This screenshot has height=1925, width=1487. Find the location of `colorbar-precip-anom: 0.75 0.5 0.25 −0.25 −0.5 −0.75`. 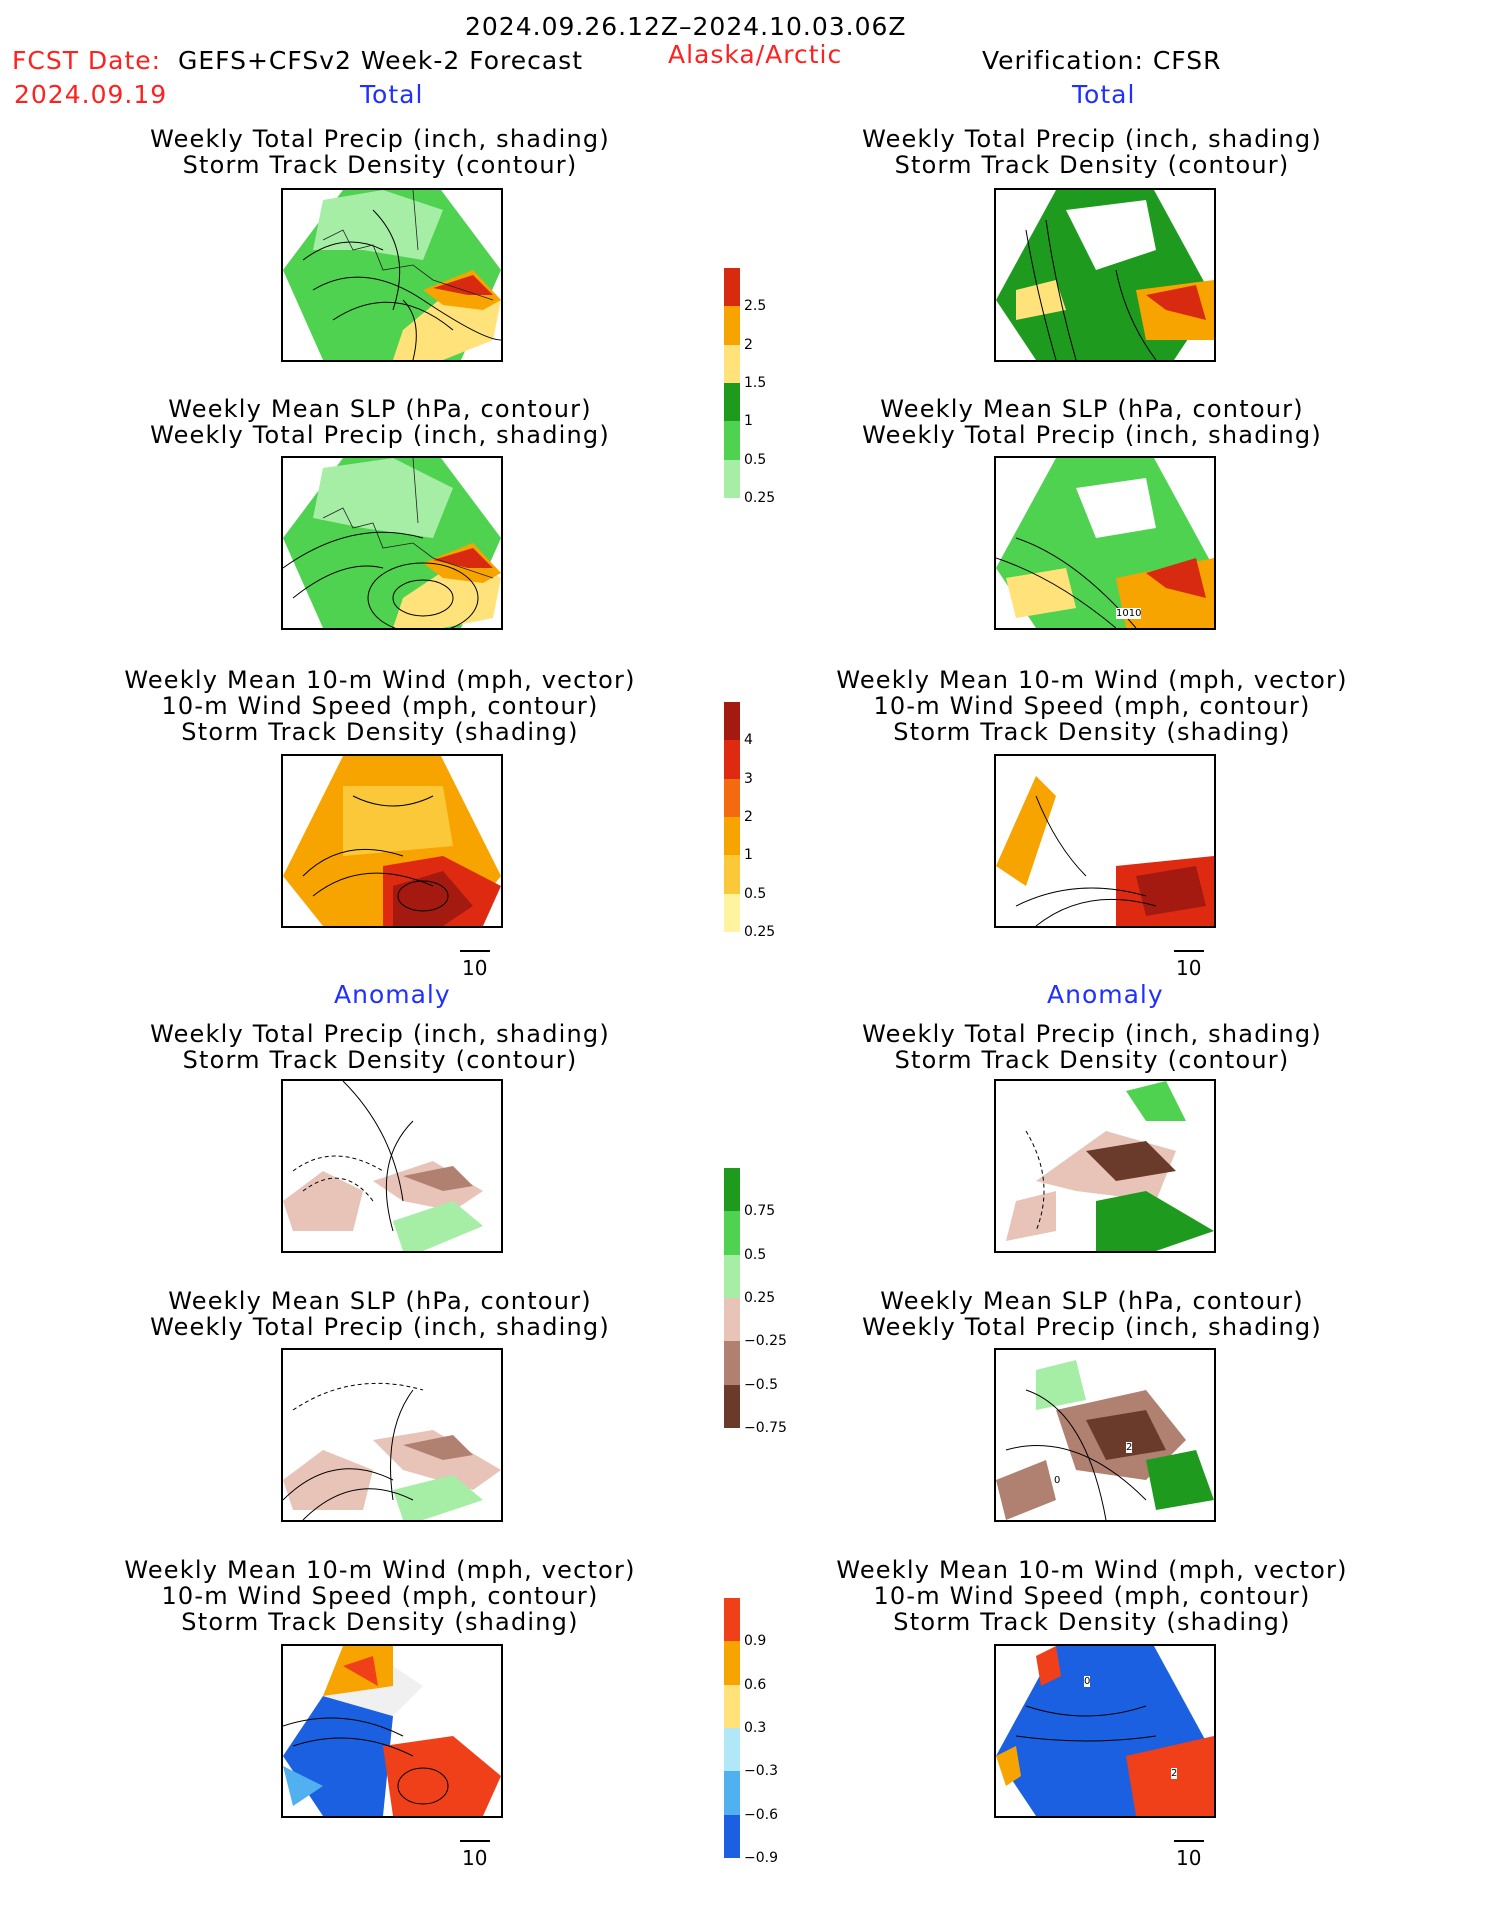

colorbar-precip-anom: 0.75 0.5 0.25 −0.25 −0.5 −0.75 is located at coordinates (755, 1308).